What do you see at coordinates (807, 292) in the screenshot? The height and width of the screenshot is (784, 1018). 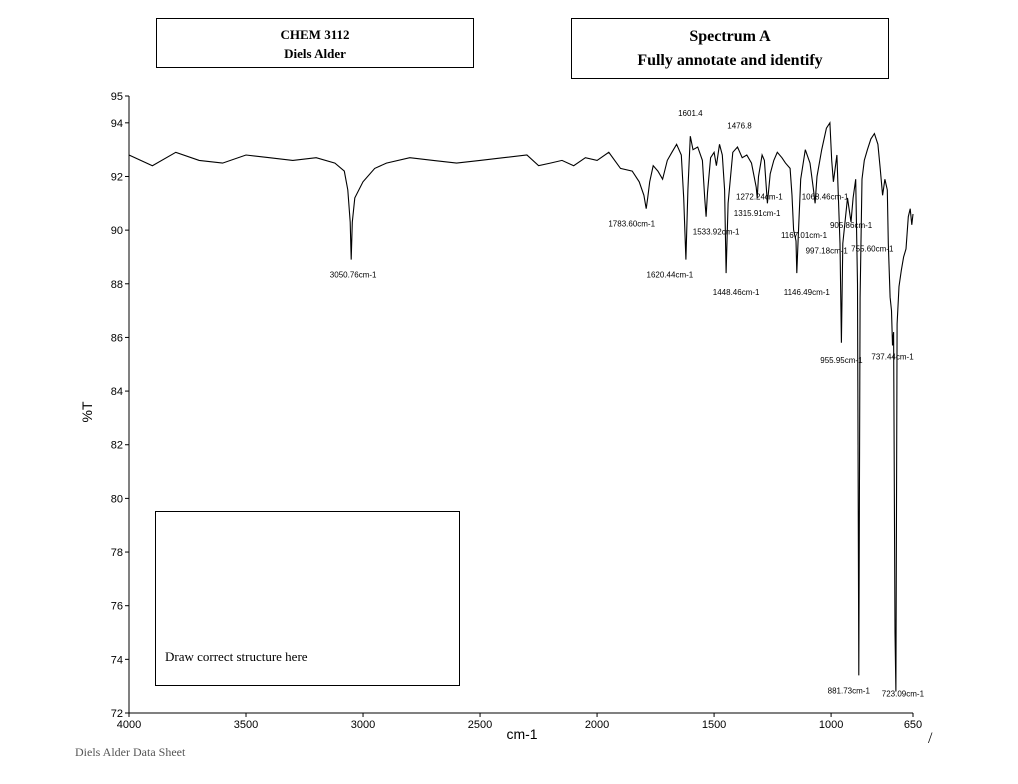 I see `peak-label: 1146.49cm-1` at bounding box center [807, 292].